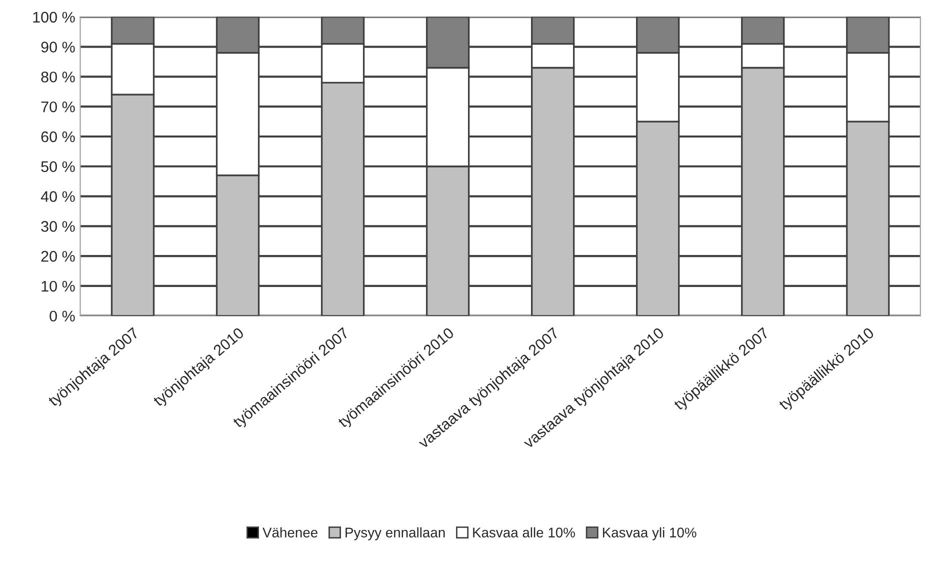 This screenshot has width=944, height=564. Describe the element at coordinates (58, 106) in the screenshot. I see `y-tick-label: 70 %` at that location.